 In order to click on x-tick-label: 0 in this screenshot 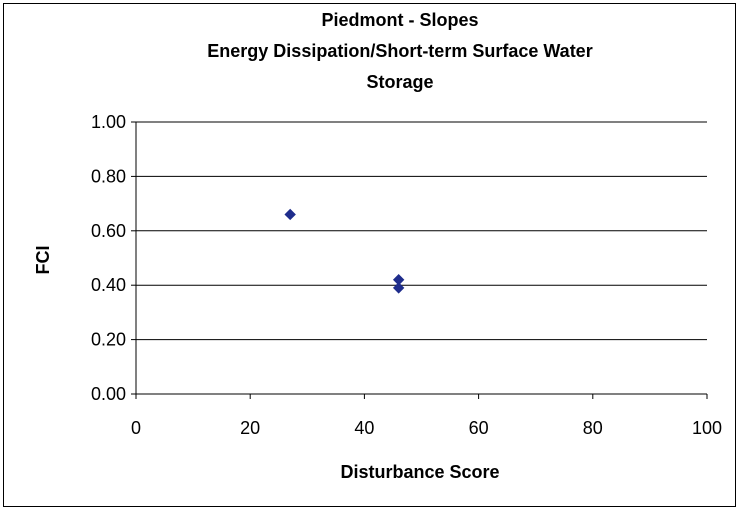, I will do `click(136, 428)`.